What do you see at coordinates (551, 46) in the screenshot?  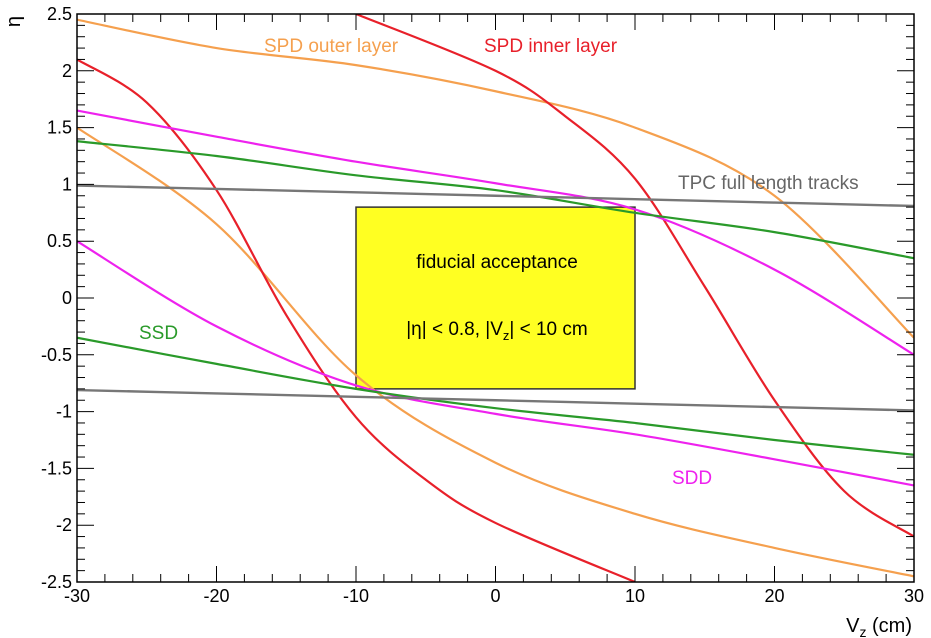 I see `label-spd-inner: SPD inner layer` at bounding box center [551, 46].